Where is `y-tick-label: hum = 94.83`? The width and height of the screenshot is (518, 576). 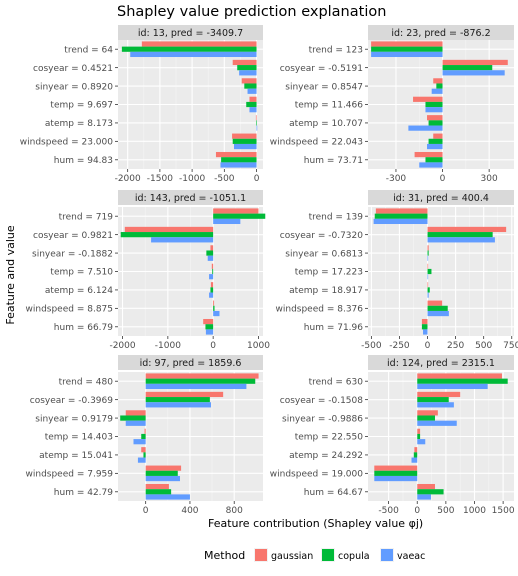
y-tick-label: hum = 94.83 is located at coordinates (83, 161).